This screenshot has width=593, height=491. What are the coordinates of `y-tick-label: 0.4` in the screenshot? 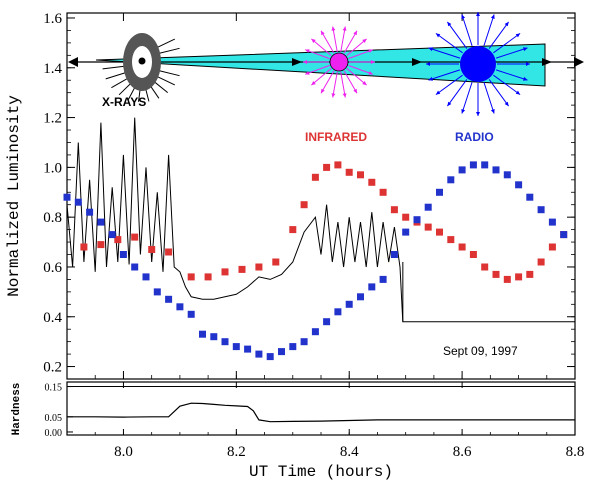 It's located at (52, 318).